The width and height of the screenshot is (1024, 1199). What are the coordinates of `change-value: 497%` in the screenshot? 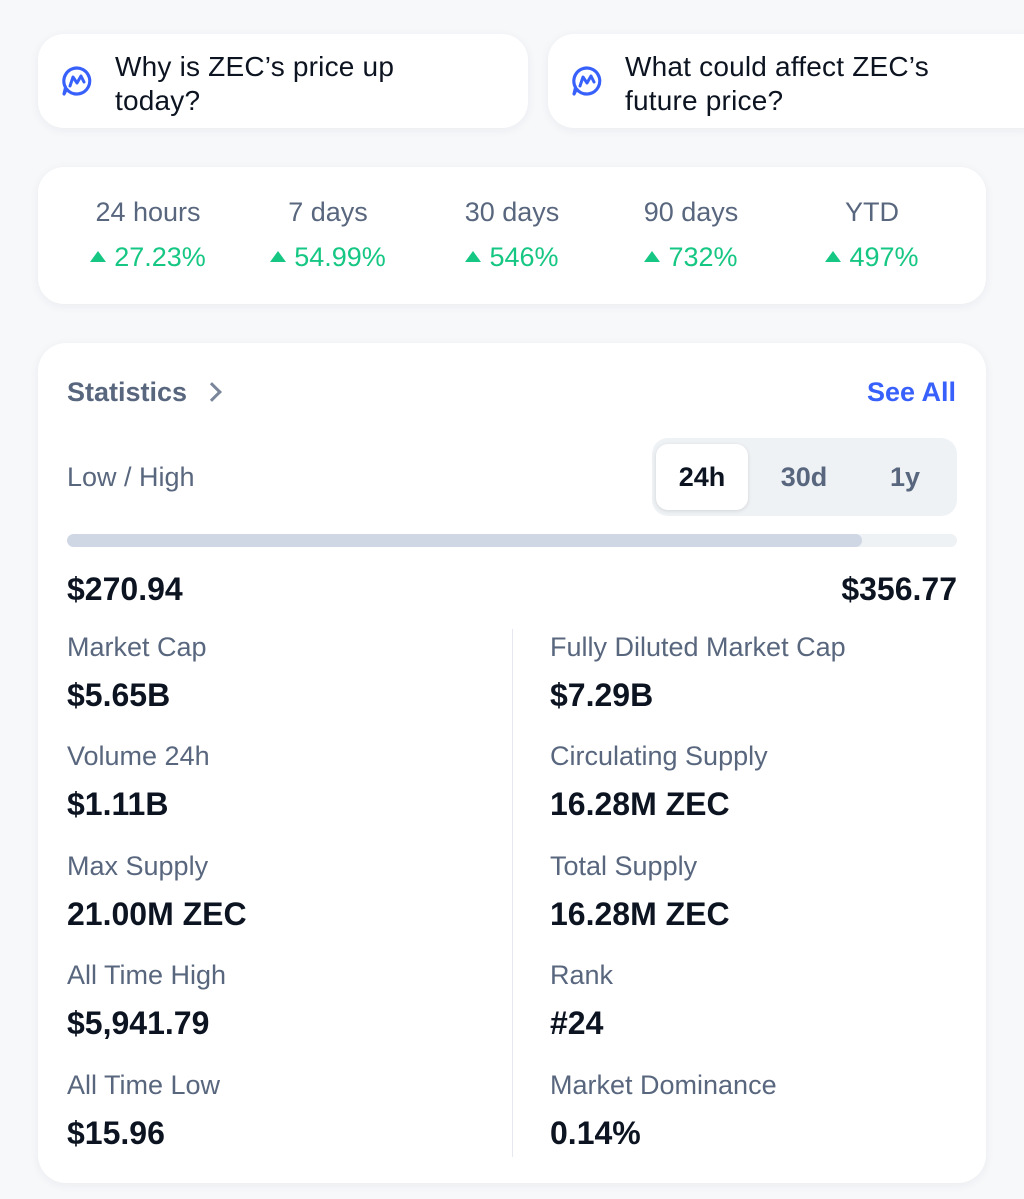 It's located at (884, 257).